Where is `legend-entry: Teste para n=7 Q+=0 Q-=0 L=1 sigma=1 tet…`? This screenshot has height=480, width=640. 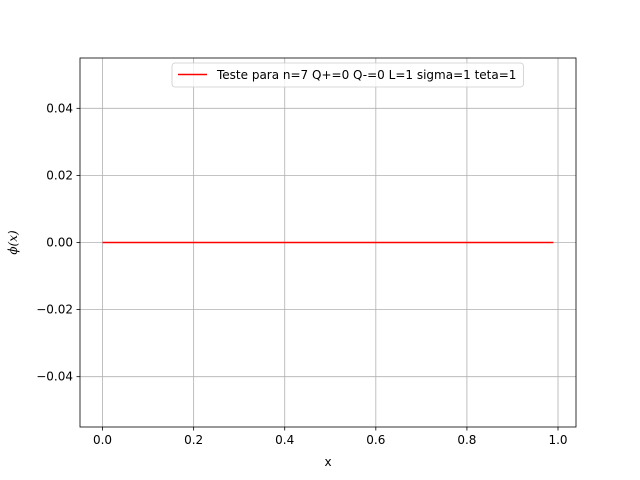
legend-entry: Teste para n=7 Q+=0 Q-=0 L=1 sigma=1 tet… is located at coordinates (366, 75).